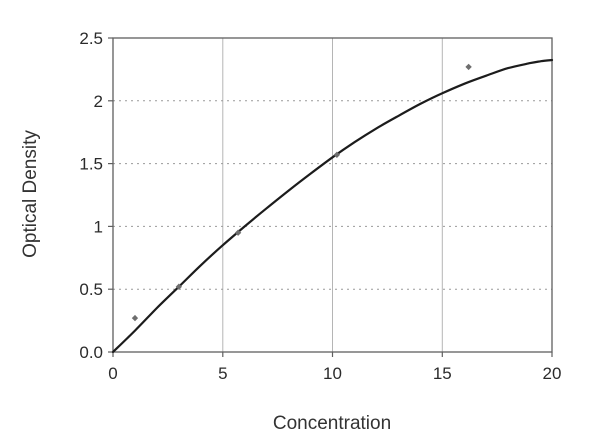  I want to click on x-tick-label: 15, so click(442, 373).